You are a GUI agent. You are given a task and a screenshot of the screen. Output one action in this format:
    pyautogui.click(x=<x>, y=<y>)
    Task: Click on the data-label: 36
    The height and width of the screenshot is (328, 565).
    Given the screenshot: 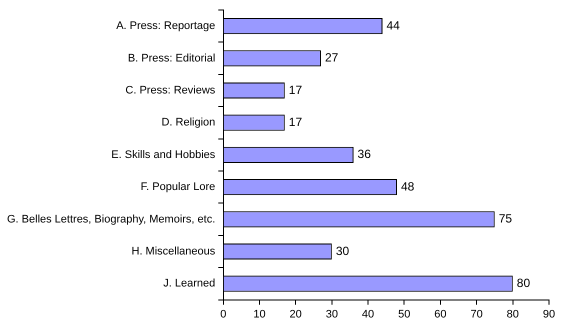 What is the action you would take?
    pyautogui.click(x=365, y=154)
    